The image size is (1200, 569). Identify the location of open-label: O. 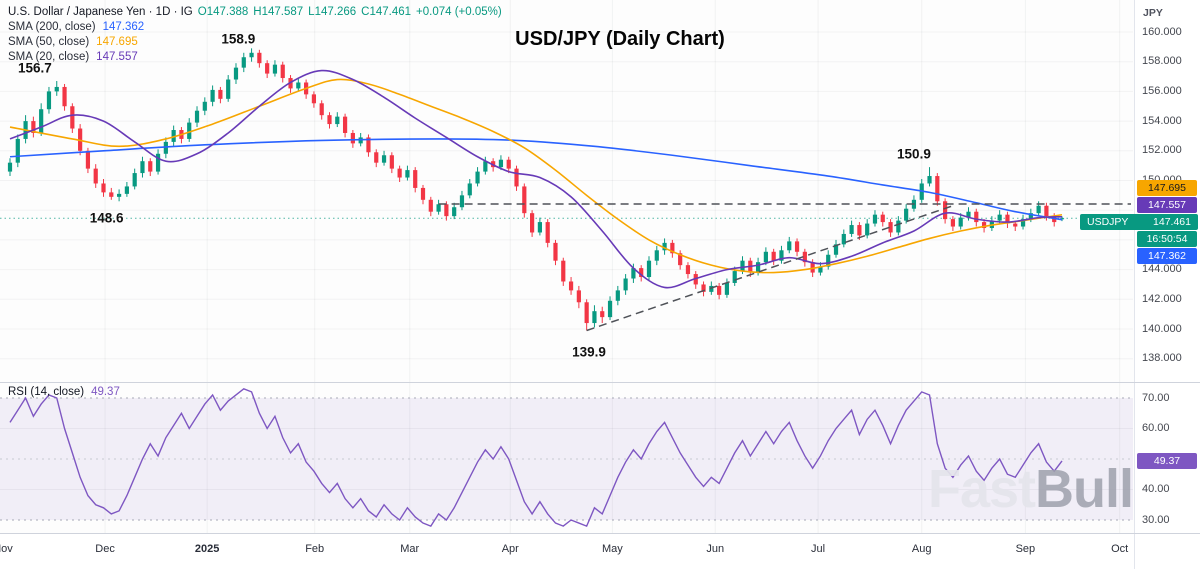
(202, 12).